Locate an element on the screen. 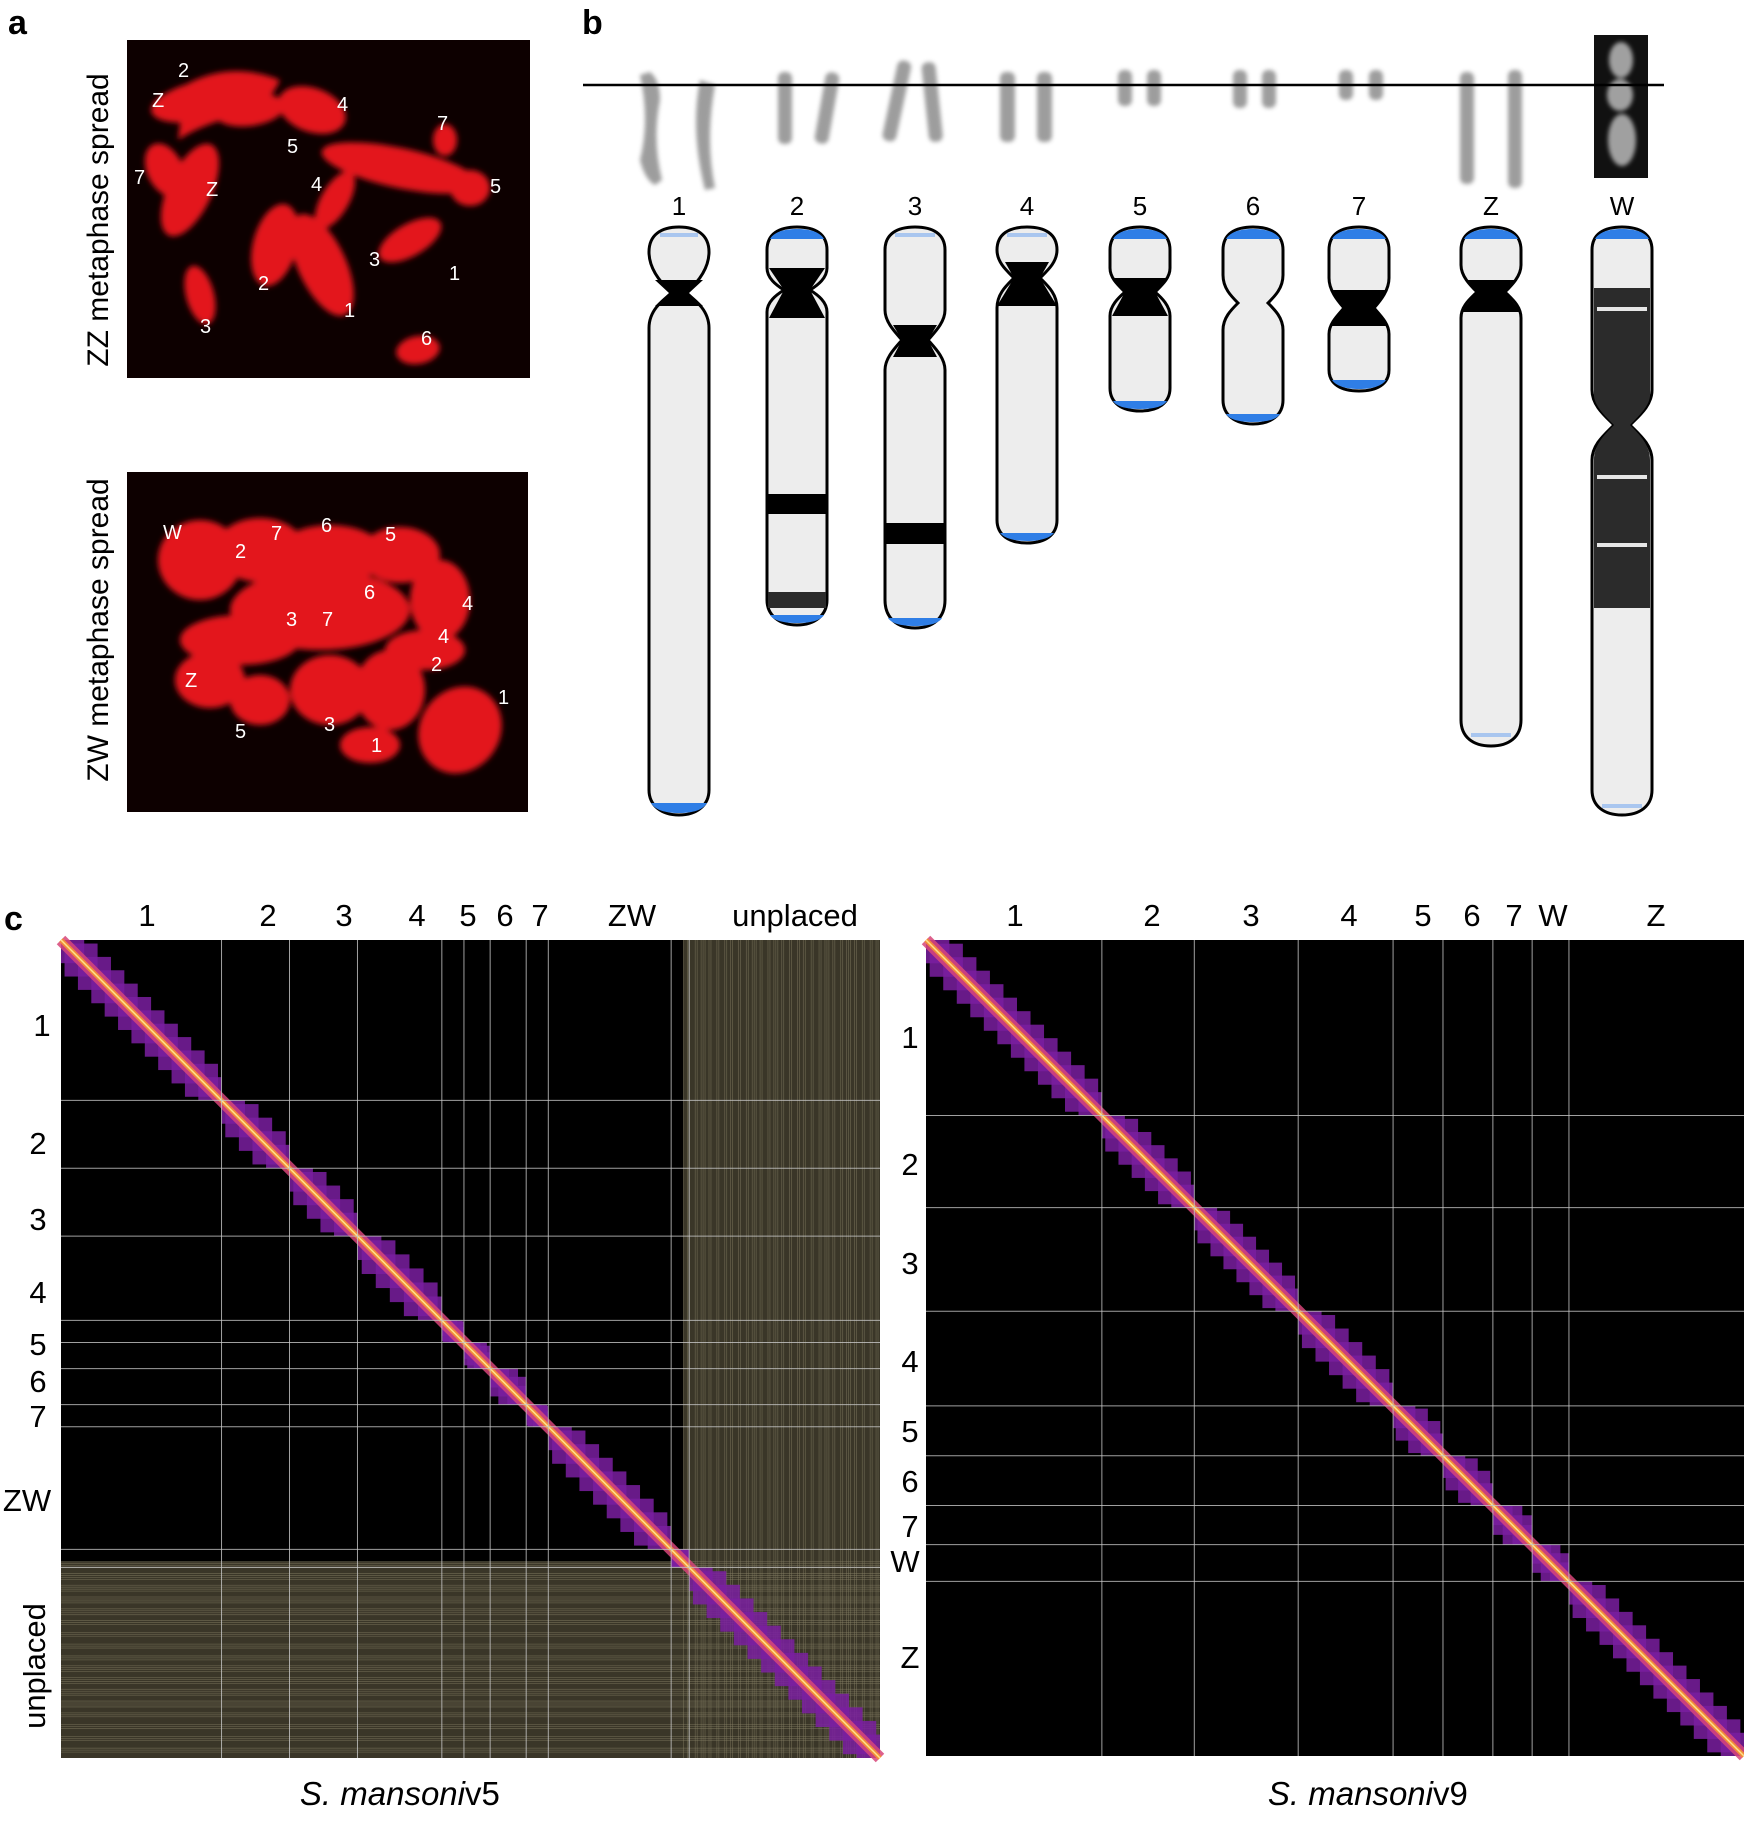  v5-side-label: 6 is located at coordinates (37, 1381).